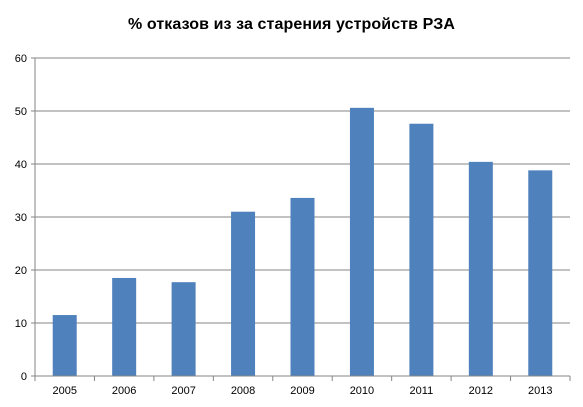  What do you see at coordinates (64, 391) in the screenshot?
I see `x-tick-label: 2005` at bounding box center [64, 391].